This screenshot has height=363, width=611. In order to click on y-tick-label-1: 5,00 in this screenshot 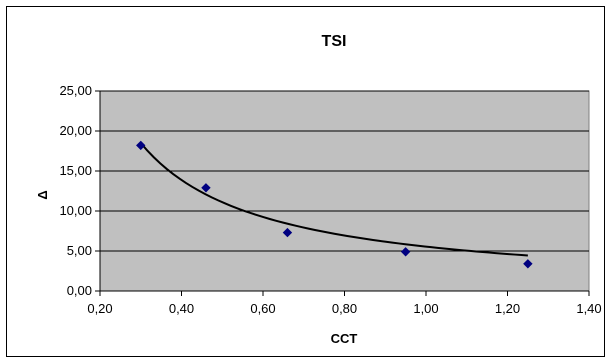, I will do `click(79, 250)`.